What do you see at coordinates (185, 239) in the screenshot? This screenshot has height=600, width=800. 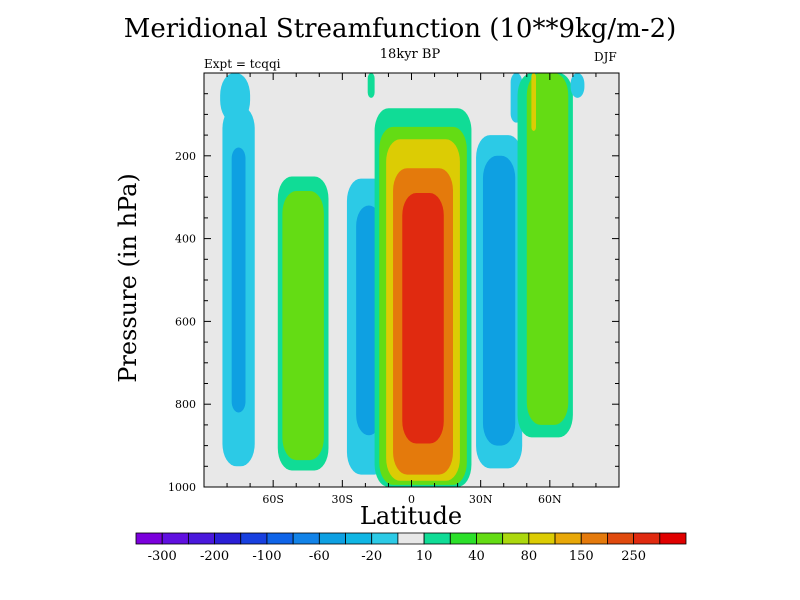 I see `y-tick-label: 400` at bounding box center [185, 239].